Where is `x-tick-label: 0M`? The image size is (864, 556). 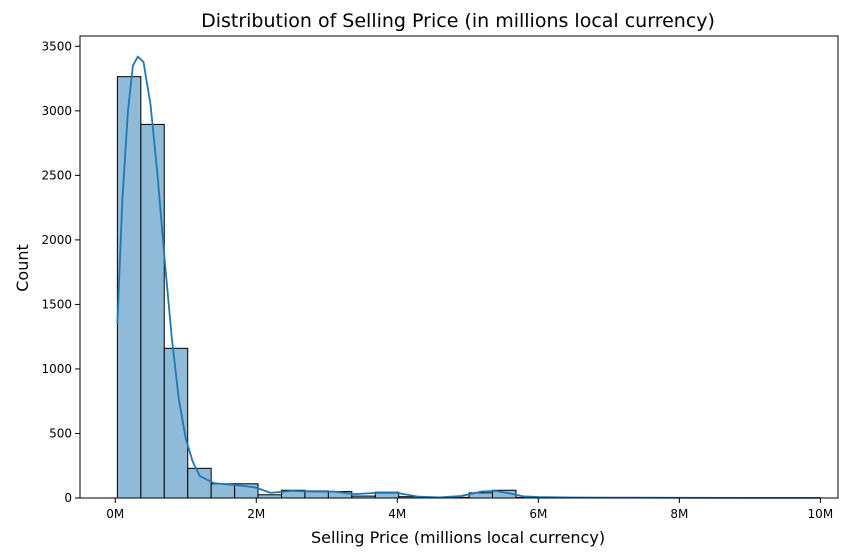
x-tick-label: 0M is located at coordinates (115, 514).